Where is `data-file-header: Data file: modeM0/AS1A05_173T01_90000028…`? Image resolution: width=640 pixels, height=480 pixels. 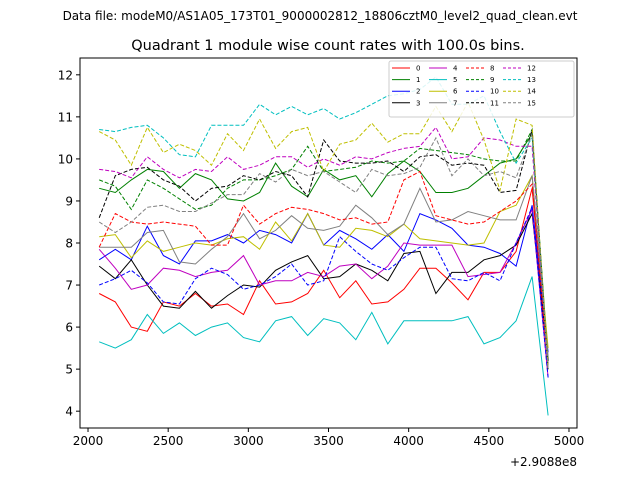 data-file-header: Data file: modeM0/AS1A05_173T01_90000028… is located at coordinates (320, 16).